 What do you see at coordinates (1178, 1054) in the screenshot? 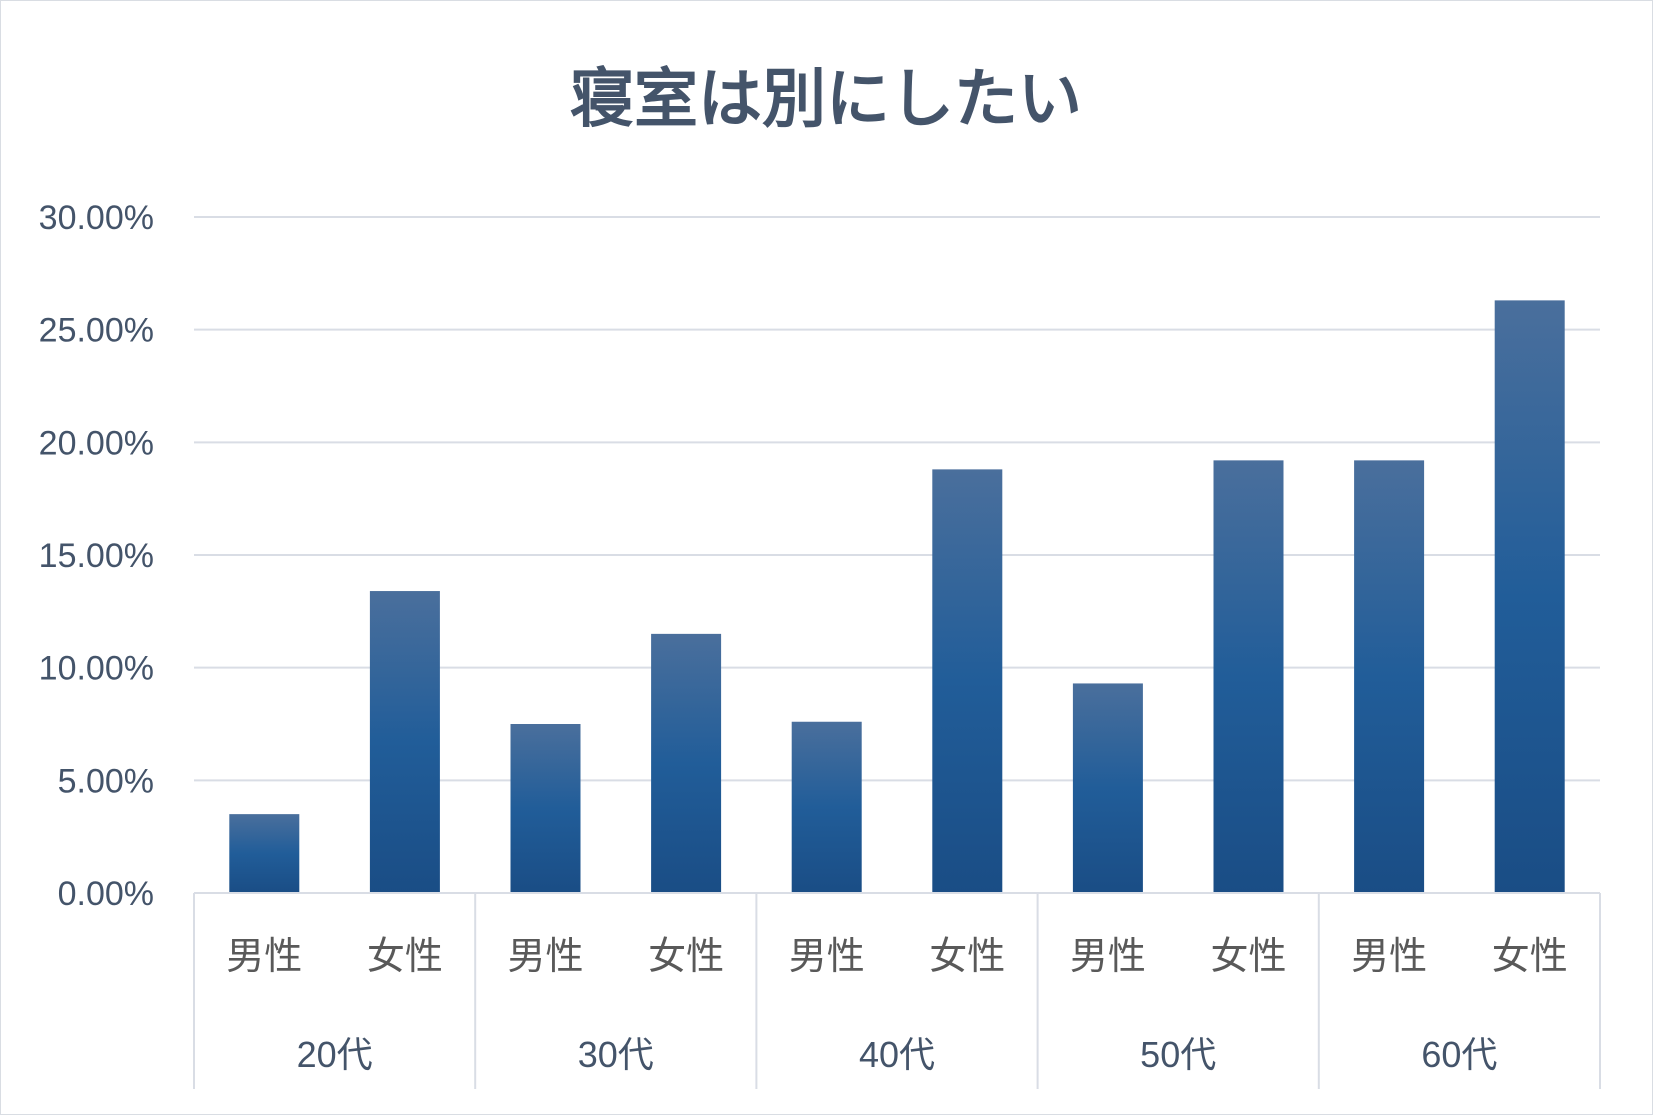
I see `x-group-label: 50代` at bounding box center [1178, 1054].